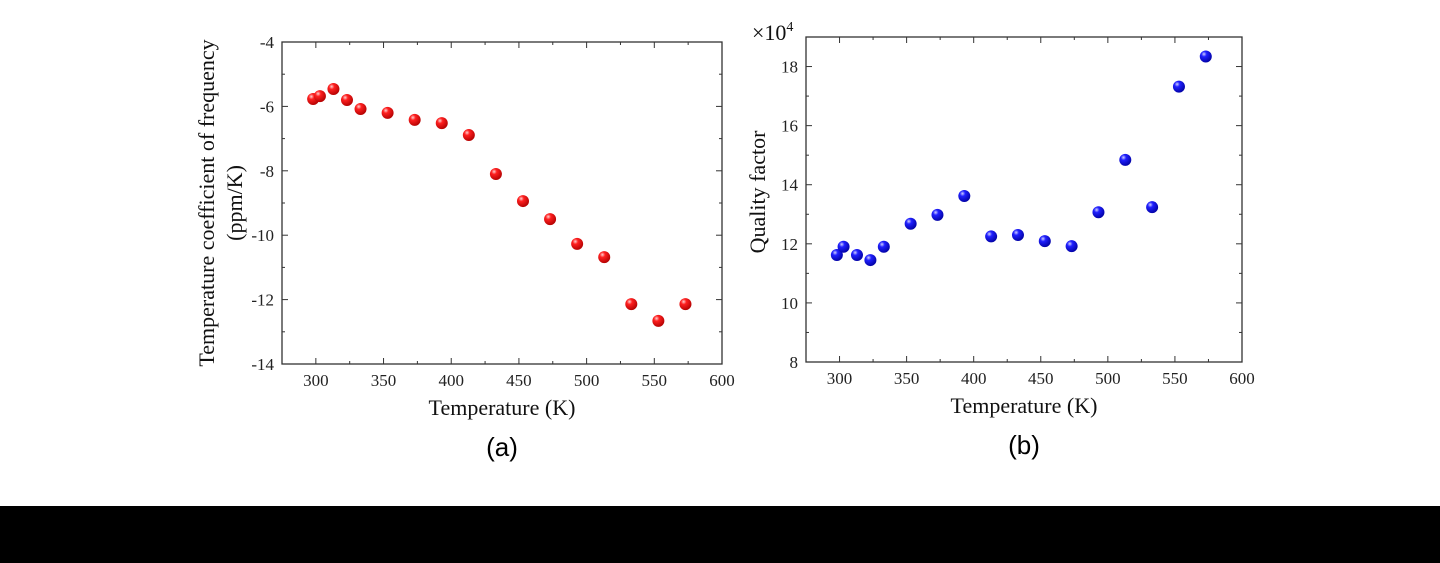  I want to click on y-tick-label: -8, so click(267, 171).